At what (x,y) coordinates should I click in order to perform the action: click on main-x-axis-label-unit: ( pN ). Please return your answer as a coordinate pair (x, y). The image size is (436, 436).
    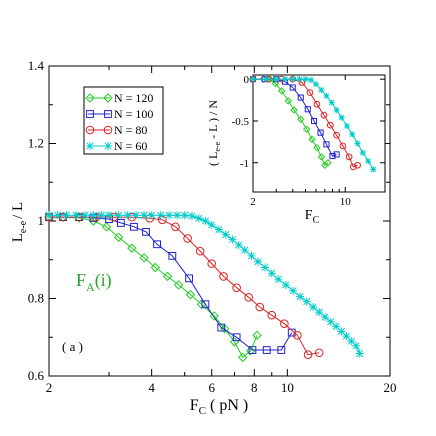
    Looking at the image, I should click on (229, 405).